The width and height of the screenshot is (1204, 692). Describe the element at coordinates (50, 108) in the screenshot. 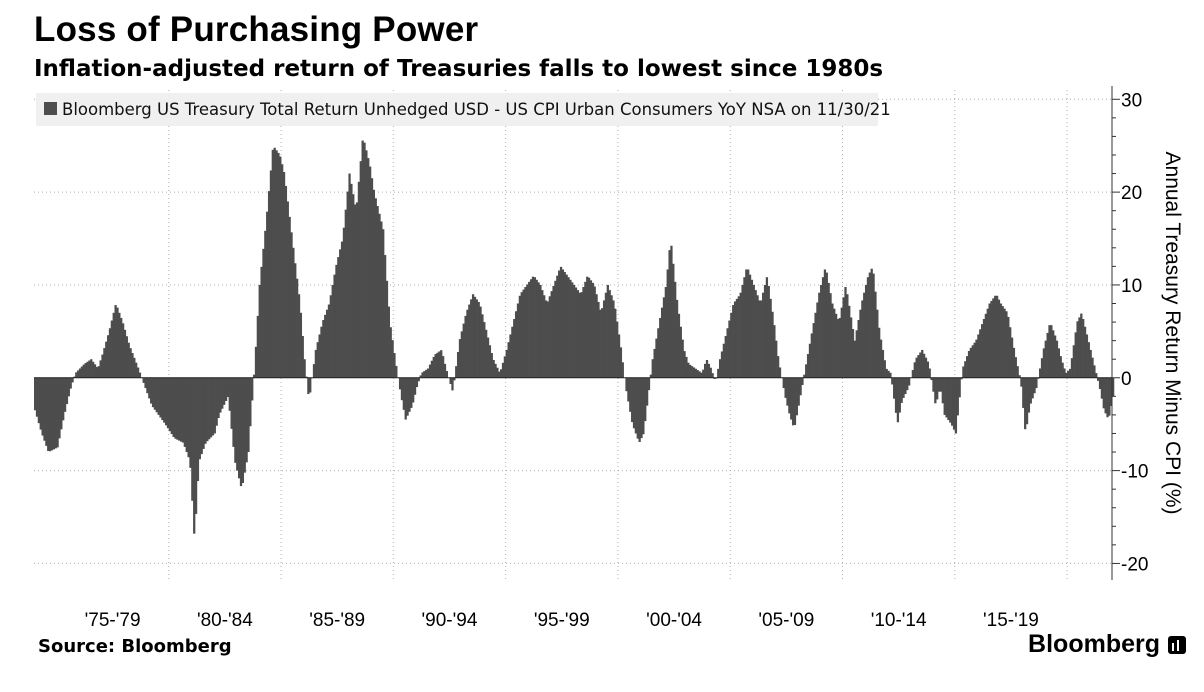

I see `legend-swatch` at that location.